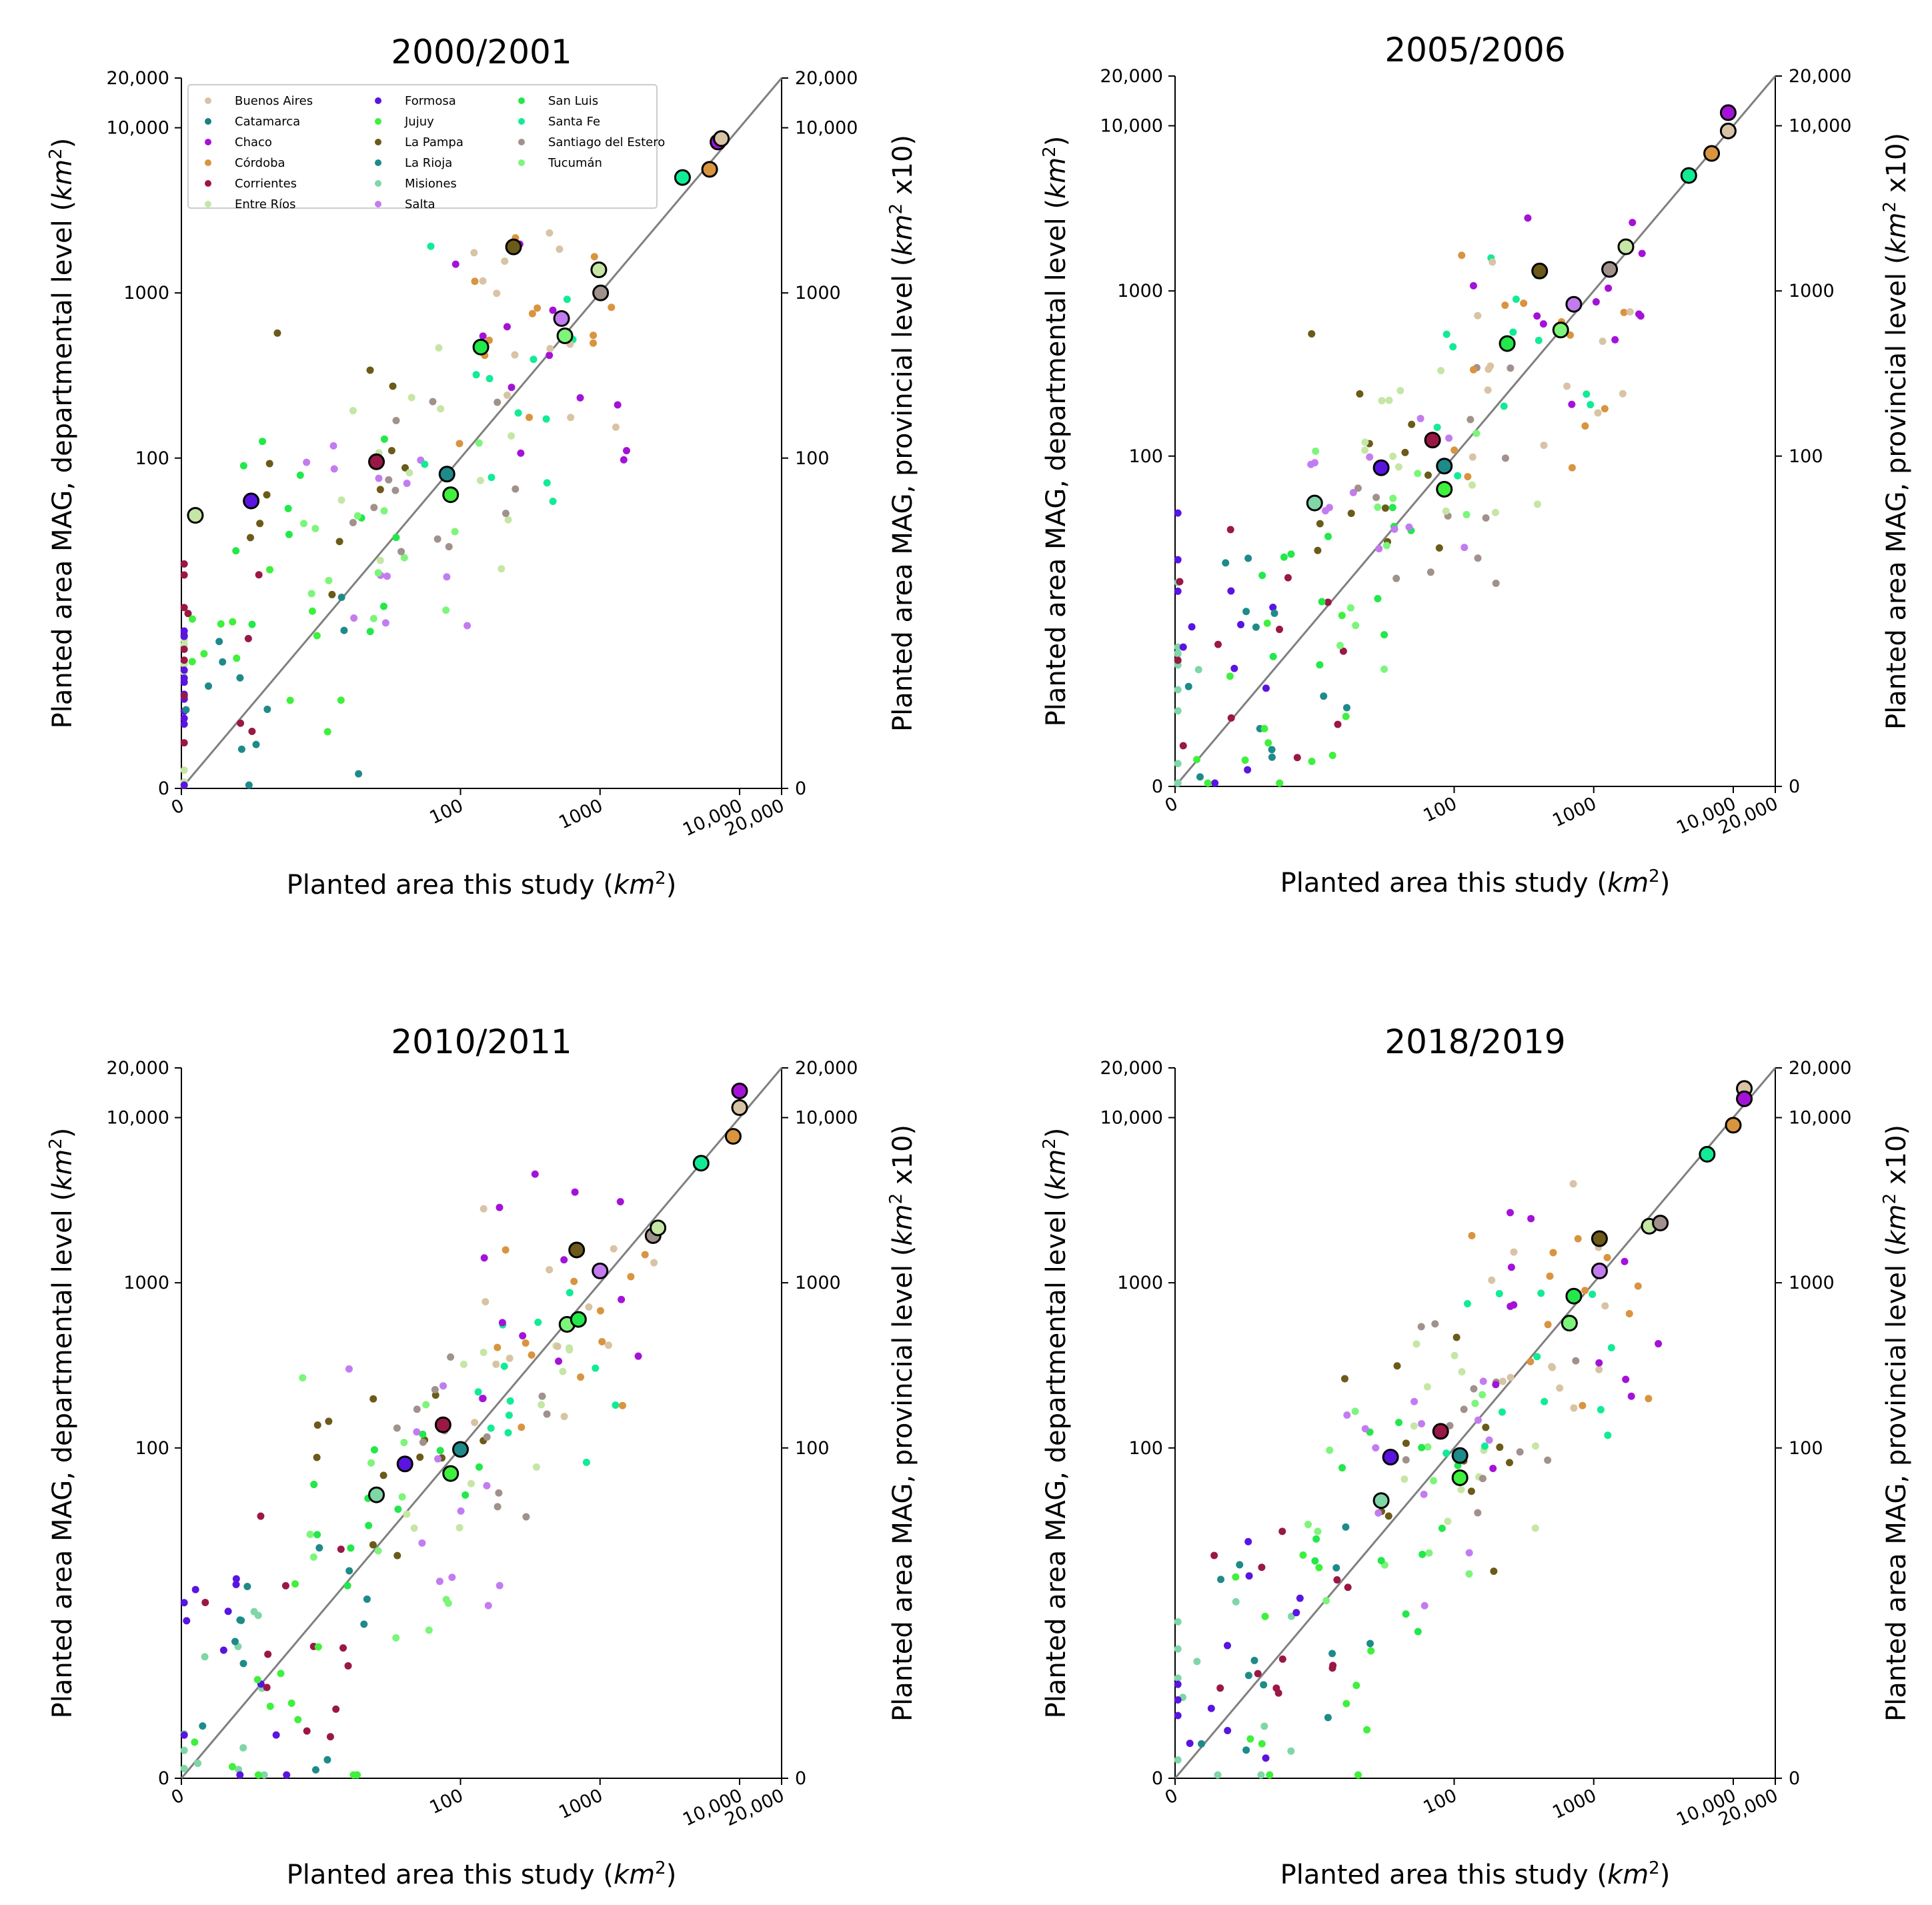 The height and width of the screenshot is (1905, 1932). Describe the element at coordinates (1474, 1042) in the screenshot. I see `panel-title: 2018/2019` at that location.